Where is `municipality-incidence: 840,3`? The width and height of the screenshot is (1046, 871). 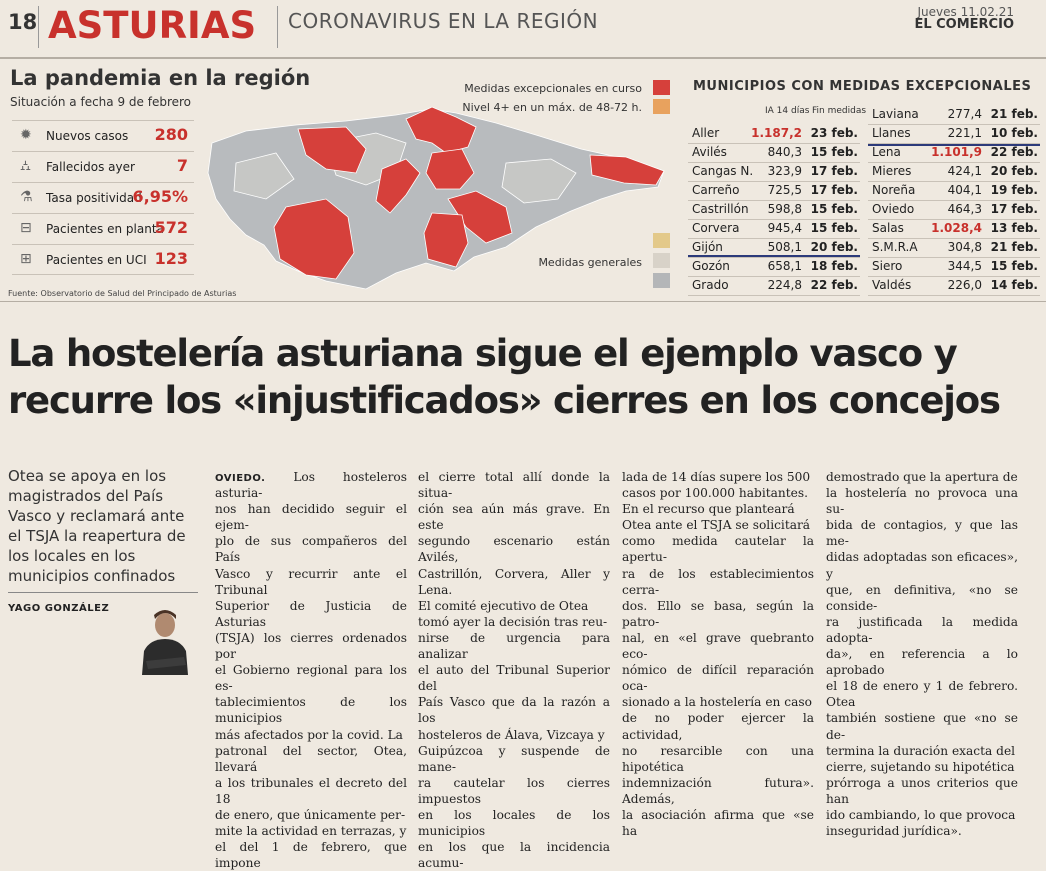 municipality-incidence: 840,3 is located at coordinates (784, 152).